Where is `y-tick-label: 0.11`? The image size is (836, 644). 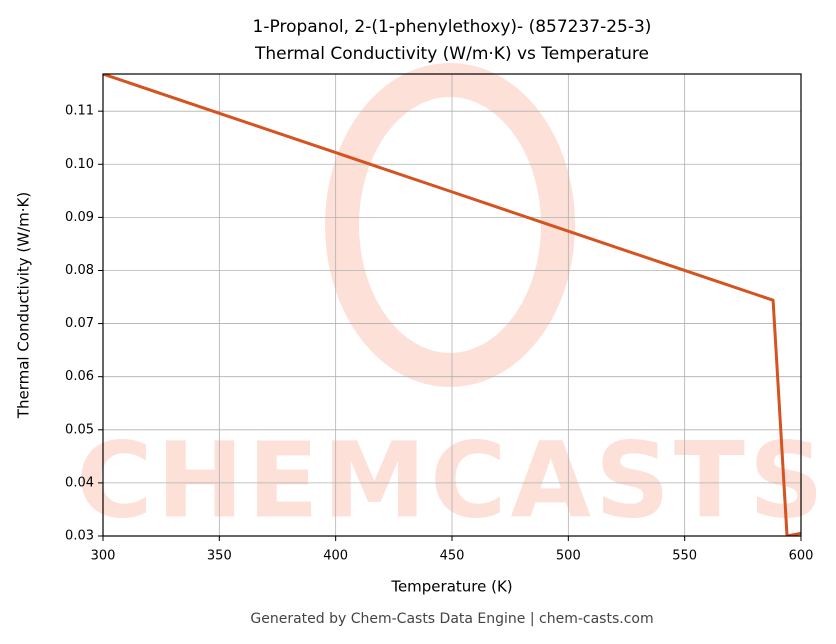 y-tick-label: 0.11 is located at coordinates (79, 111).